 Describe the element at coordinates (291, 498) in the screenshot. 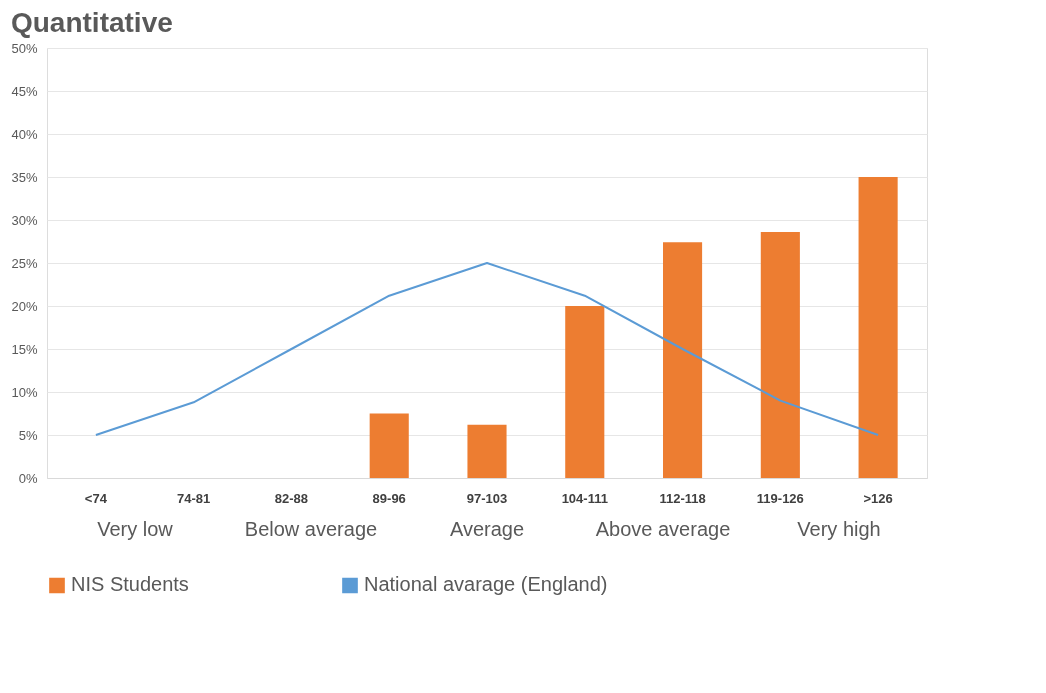

I see `x-tick-label: 82-88` at that location.